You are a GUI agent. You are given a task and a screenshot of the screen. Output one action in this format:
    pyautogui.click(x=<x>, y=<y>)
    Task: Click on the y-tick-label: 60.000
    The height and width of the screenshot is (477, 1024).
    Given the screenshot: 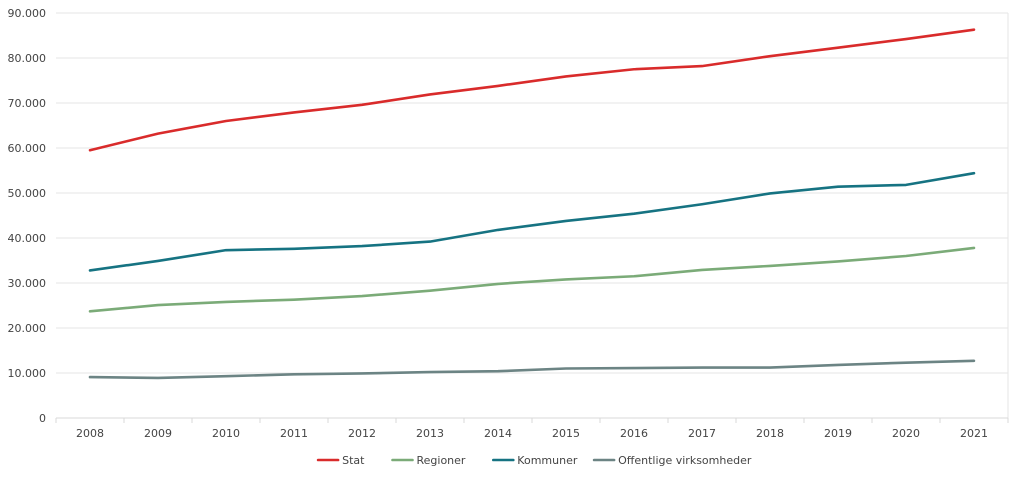 What is the action you would take?
    pyautogui.click(x=27, y=148)
    